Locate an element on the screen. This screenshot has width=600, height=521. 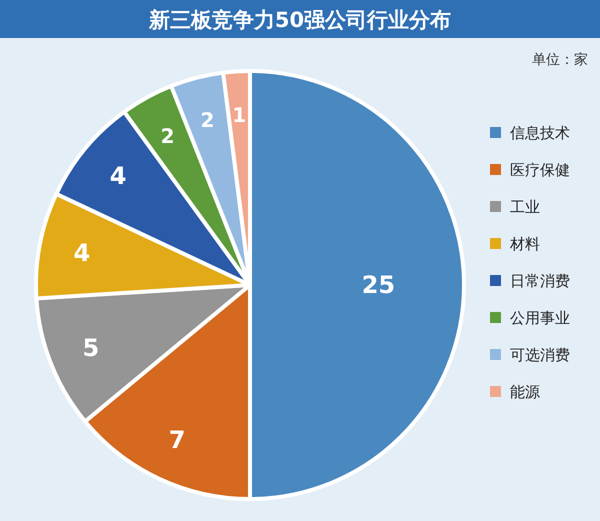
data-label: 25 is located at coordinates (379, 285).